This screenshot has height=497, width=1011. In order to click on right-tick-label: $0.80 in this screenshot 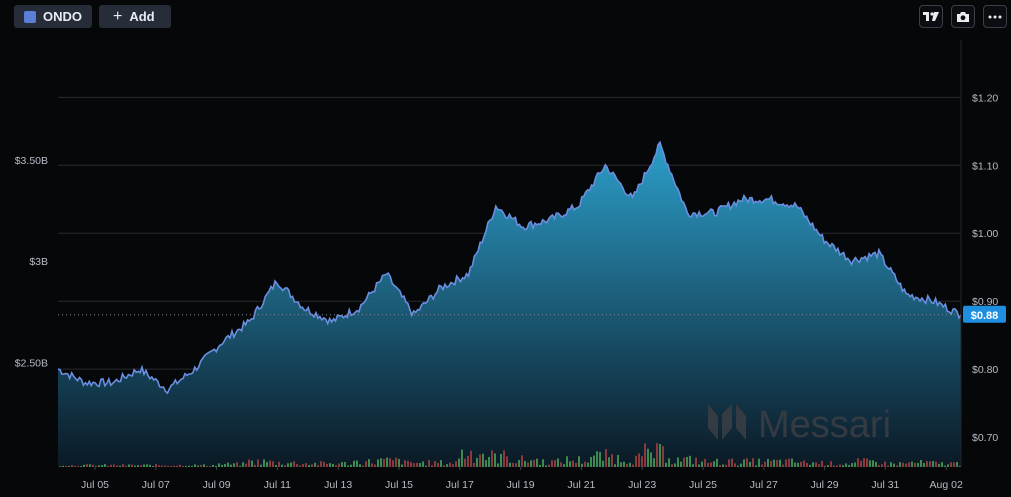, I will do `click(985, 370)`.